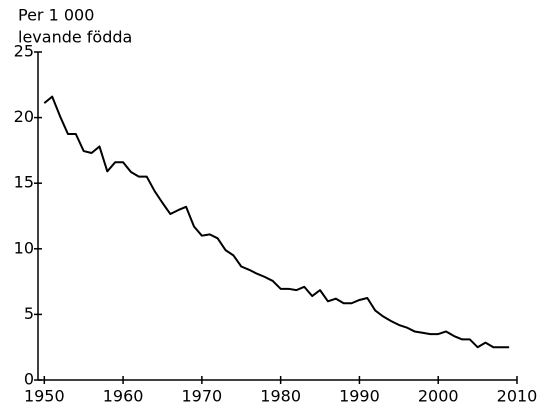  Describe the element at coordinates (56, 15) in the screenshot. I see `y-axis-label: Per 1 000` at that location.